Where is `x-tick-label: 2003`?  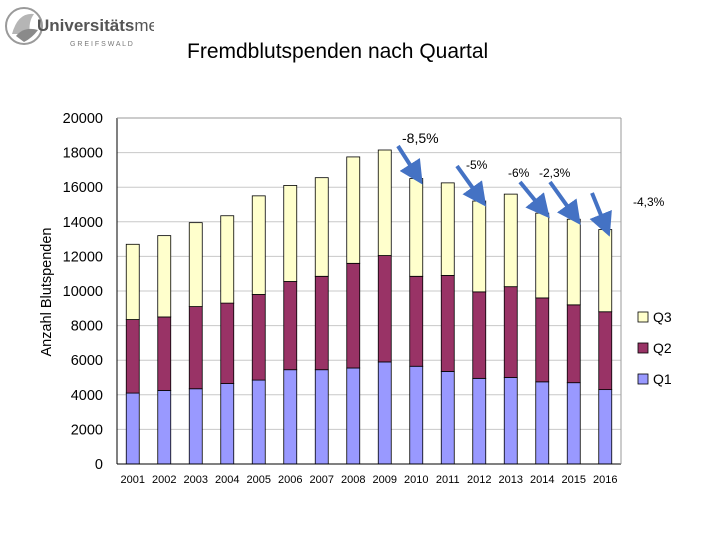 x-tick-label: 2003 is located at coordinates (196, 480).